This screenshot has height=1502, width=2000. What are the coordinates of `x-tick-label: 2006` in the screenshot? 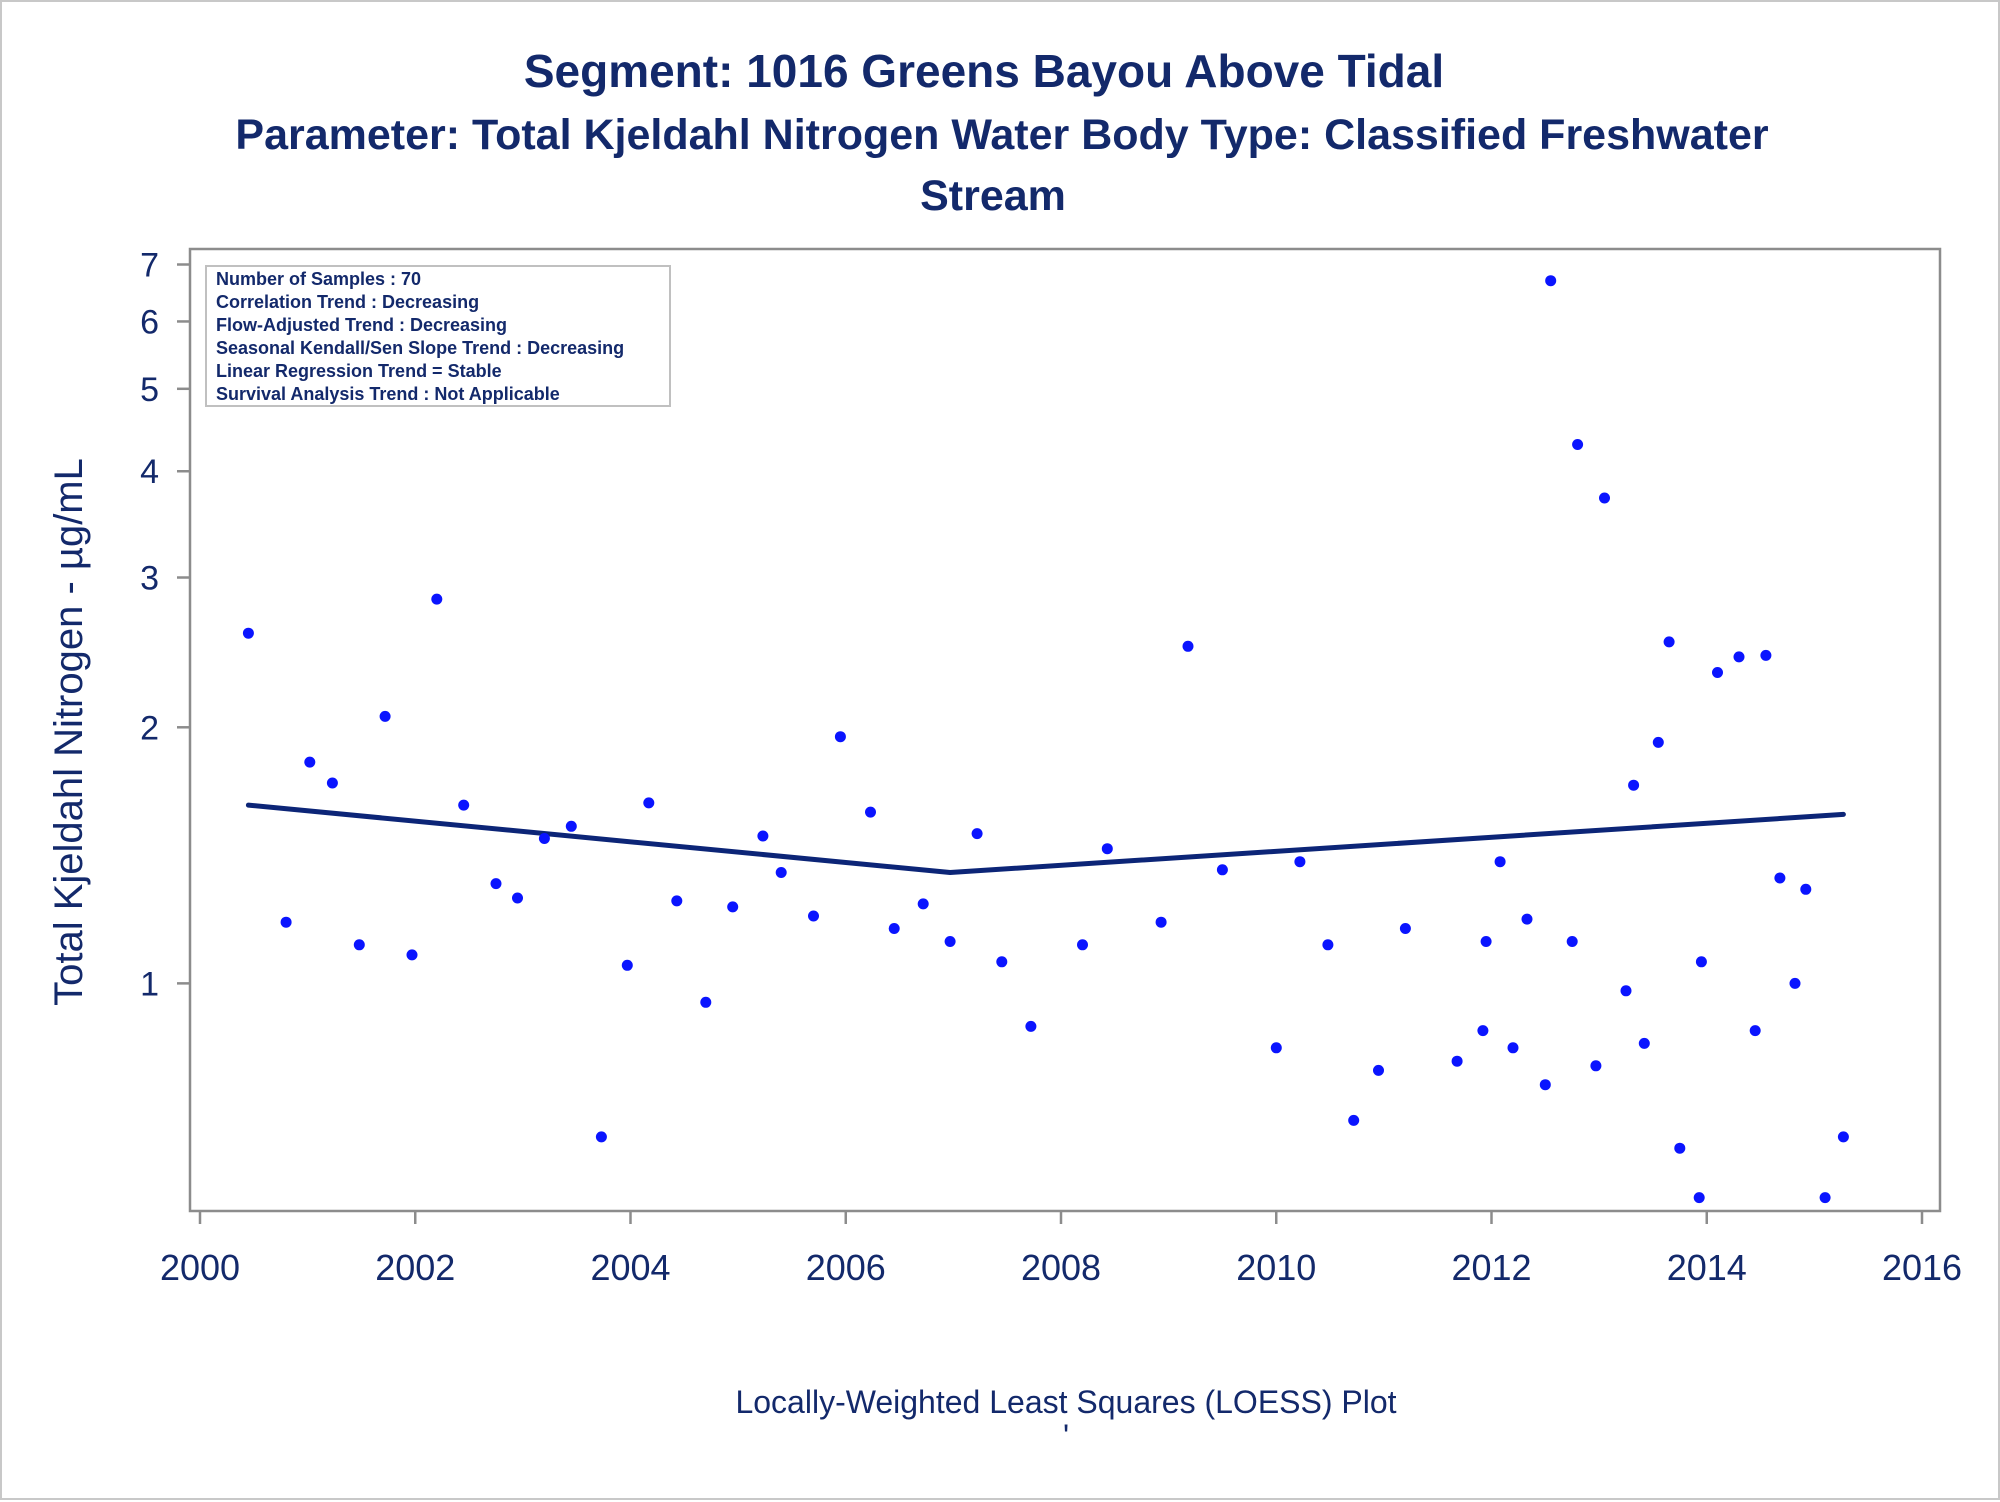 It's located at (846, 1267).